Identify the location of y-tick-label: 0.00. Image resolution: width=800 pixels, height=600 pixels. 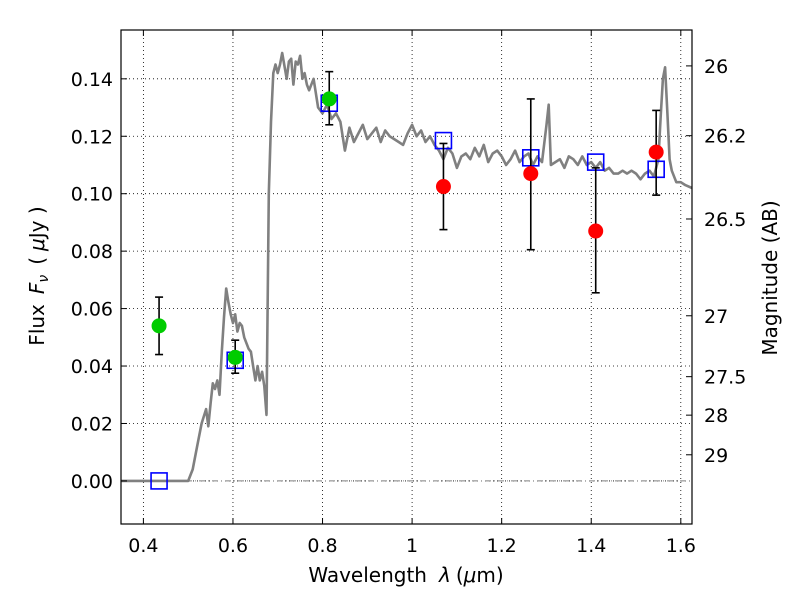
(92, 482).